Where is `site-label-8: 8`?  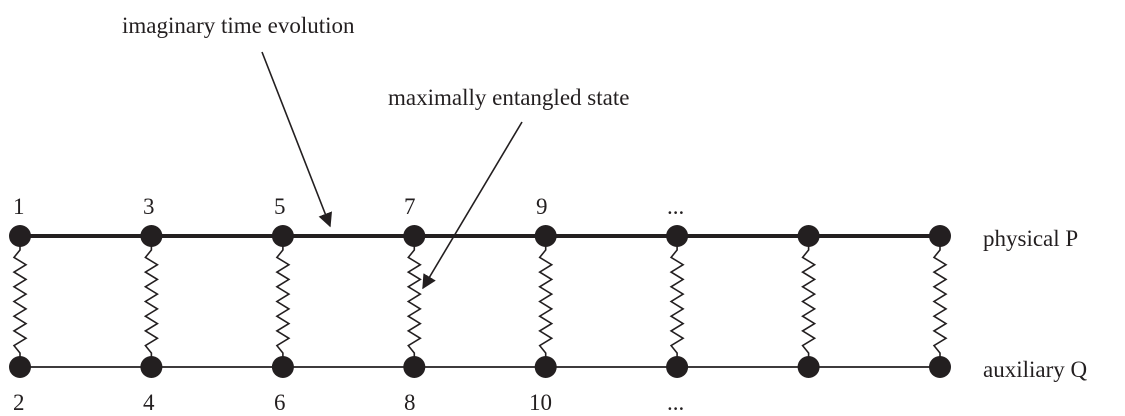 site-label-8: 8 is located at coordinates (410, 402).